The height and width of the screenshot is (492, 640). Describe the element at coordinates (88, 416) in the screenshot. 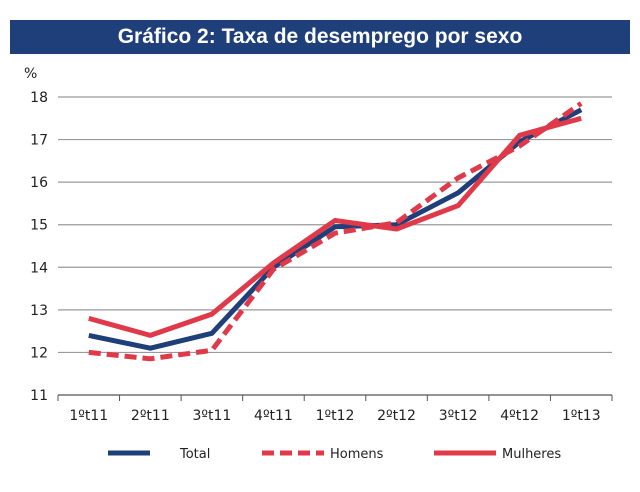

I see `x-tick-label: 1ºt11` at that location.